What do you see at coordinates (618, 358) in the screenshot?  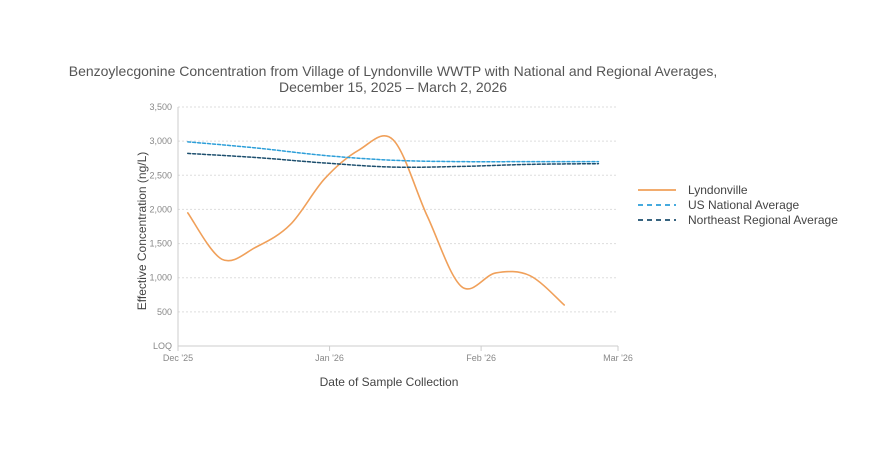 I see `x-tick-label: Mar '26` at bounding box center [618, 358].